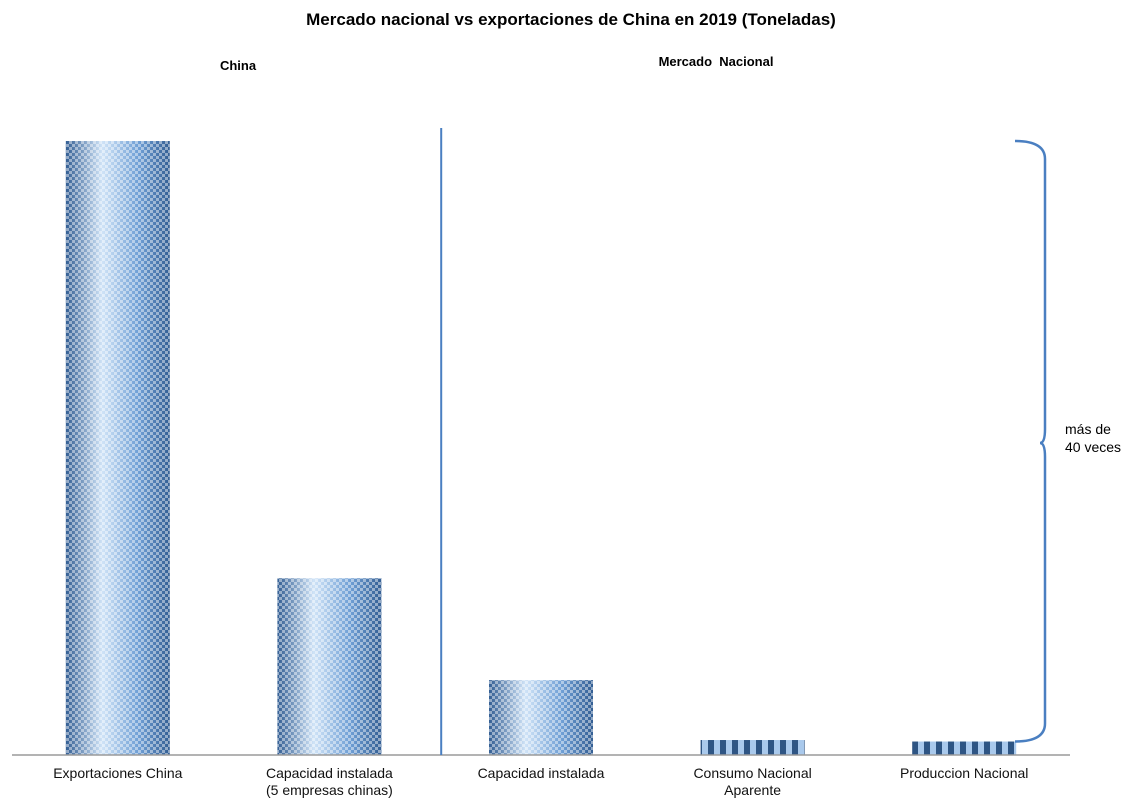 The height and width of the screenshot is (809, 1143). Describe the element at coordinates (1030, 441) in the screenshot. I see `brace-annotation` at that location.